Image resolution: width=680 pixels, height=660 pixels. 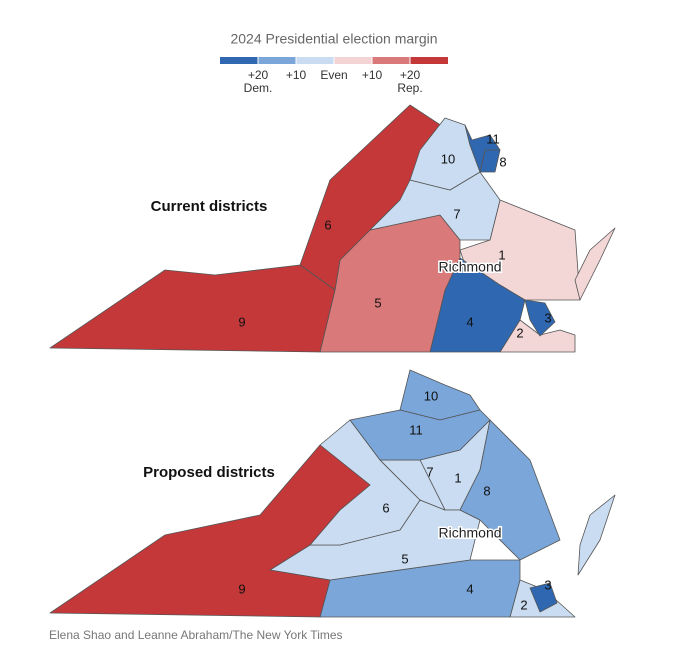 I want to click on legend-sublabel: Dem., so click(x=258, y=88).